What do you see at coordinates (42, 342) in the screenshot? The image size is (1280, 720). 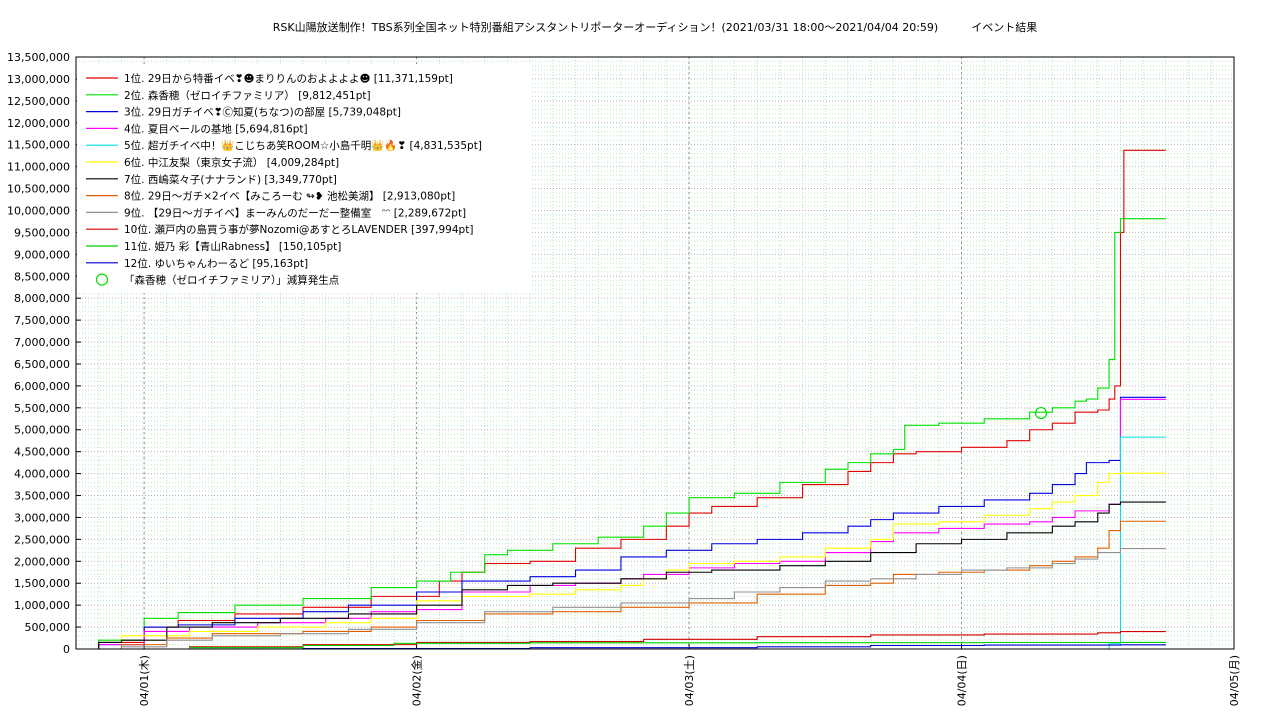 I see `y-tick-label: 7,000,000` at bounding box center [42, 342].